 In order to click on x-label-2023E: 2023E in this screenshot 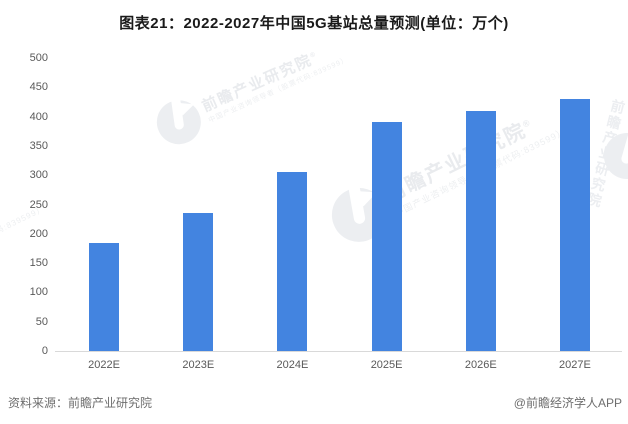, I will do `click(198, 365)`.